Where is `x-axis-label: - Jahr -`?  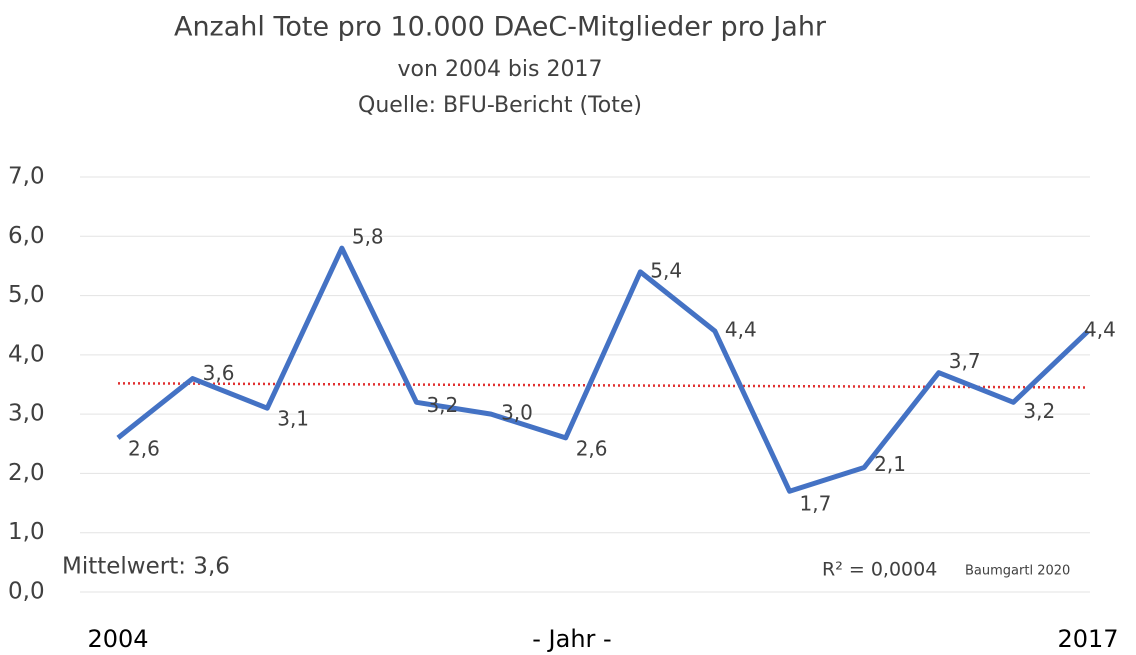 x-axis-label: - Jahr - is located at coordinates (571, 639).